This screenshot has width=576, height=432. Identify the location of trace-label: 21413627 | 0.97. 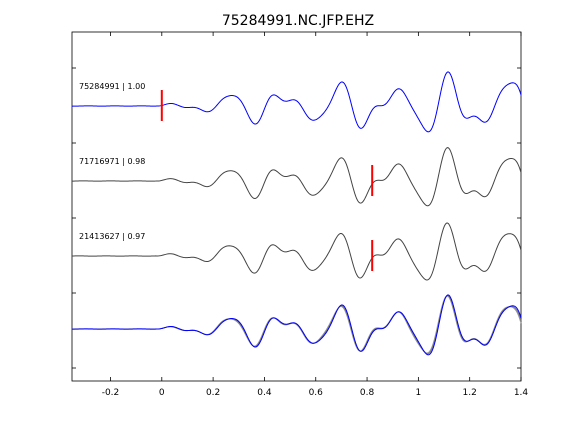
(112, 236).